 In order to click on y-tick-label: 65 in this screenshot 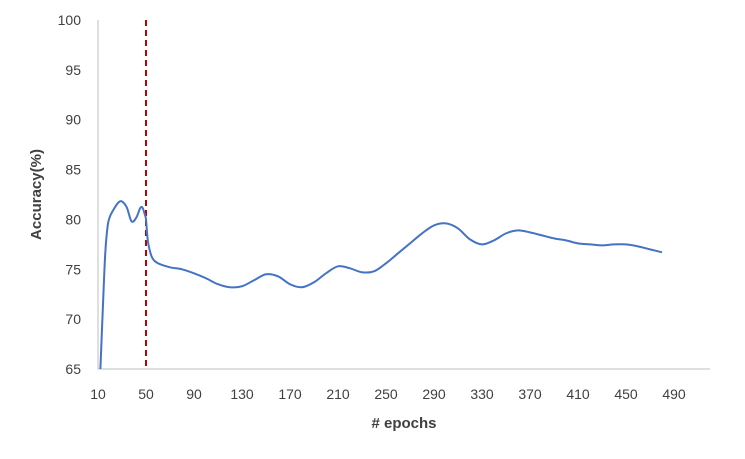, I will do `click(73, 369)`.